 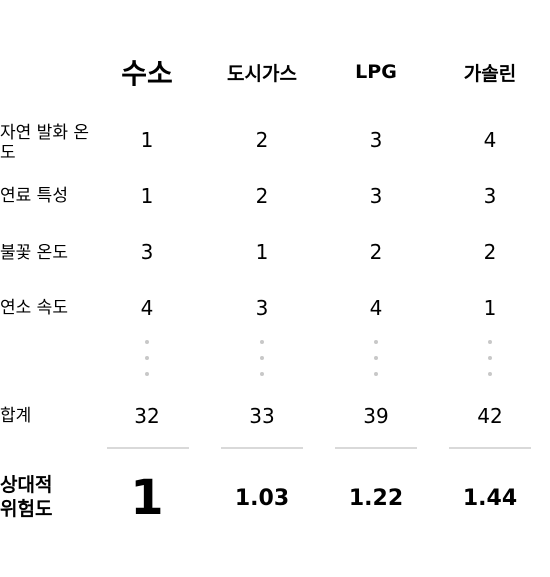 I want to click on total-cell: 39, so click(x=376, y=416).